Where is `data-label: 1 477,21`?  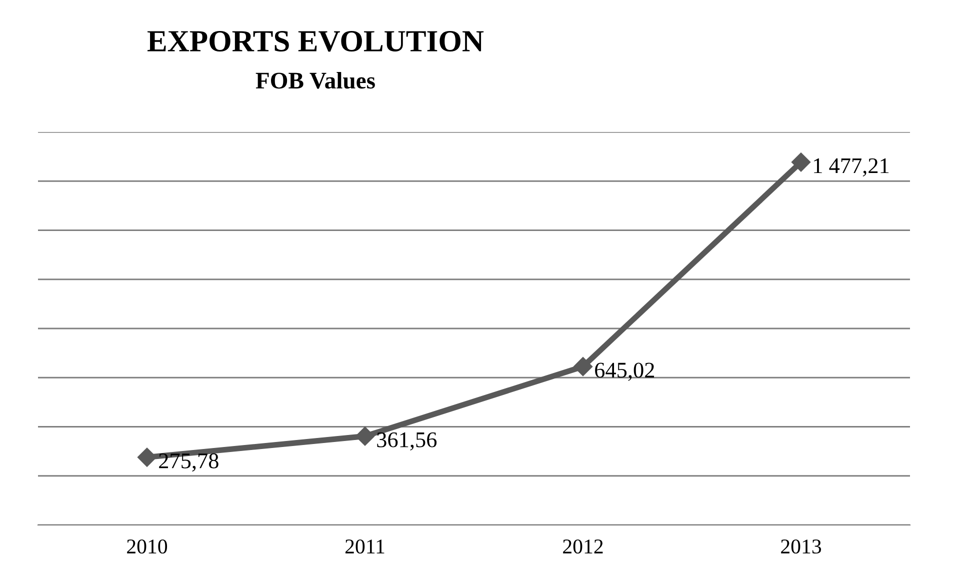 data-label: 1 477,21 is located at coordinates (851, 167).